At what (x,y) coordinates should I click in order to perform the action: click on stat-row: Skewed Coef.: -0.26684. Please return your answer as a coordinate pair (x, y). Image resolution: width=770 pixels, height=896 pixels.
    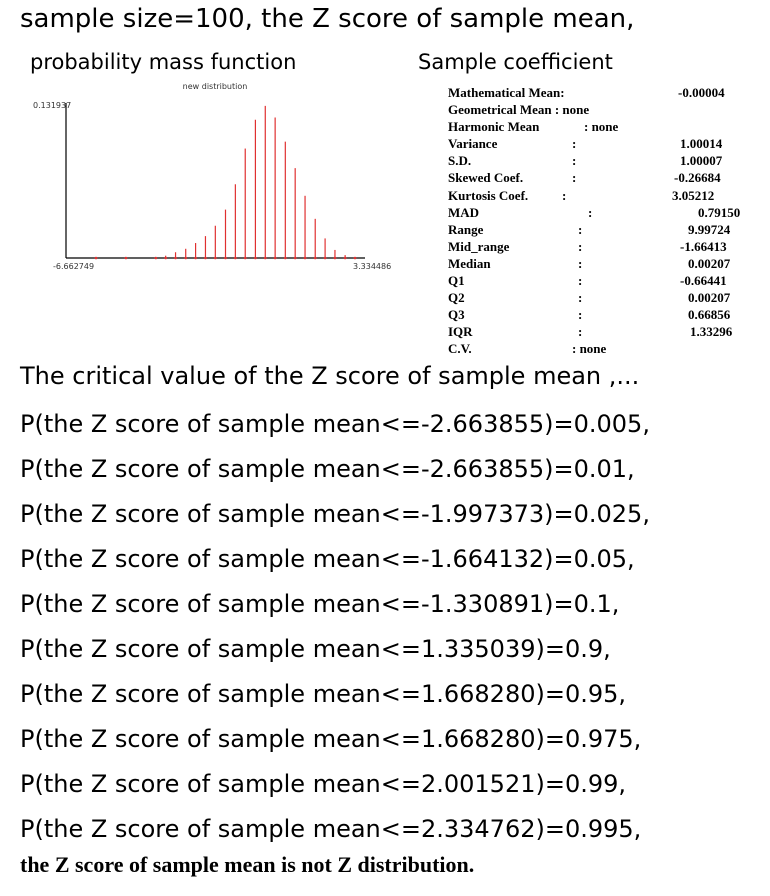
    Looking at the image, I should click on (603, 177).